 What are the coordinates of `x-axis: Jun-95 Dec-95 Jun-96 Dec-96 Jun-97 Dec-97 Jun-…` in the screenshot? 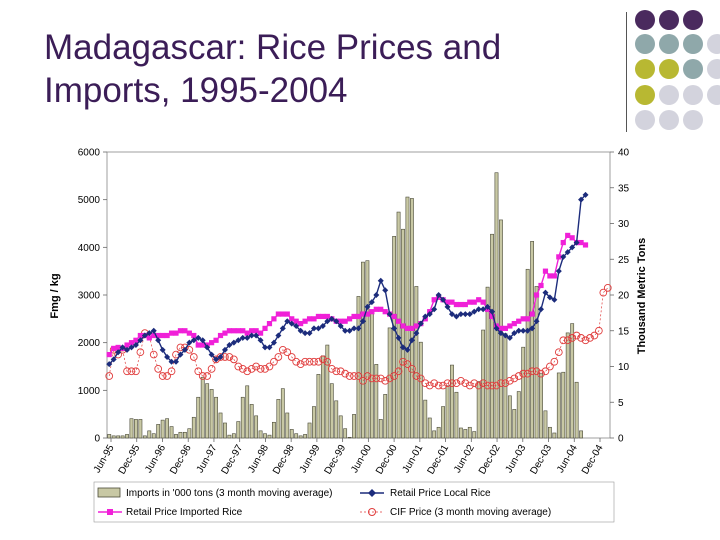 It's located at (349, 457).